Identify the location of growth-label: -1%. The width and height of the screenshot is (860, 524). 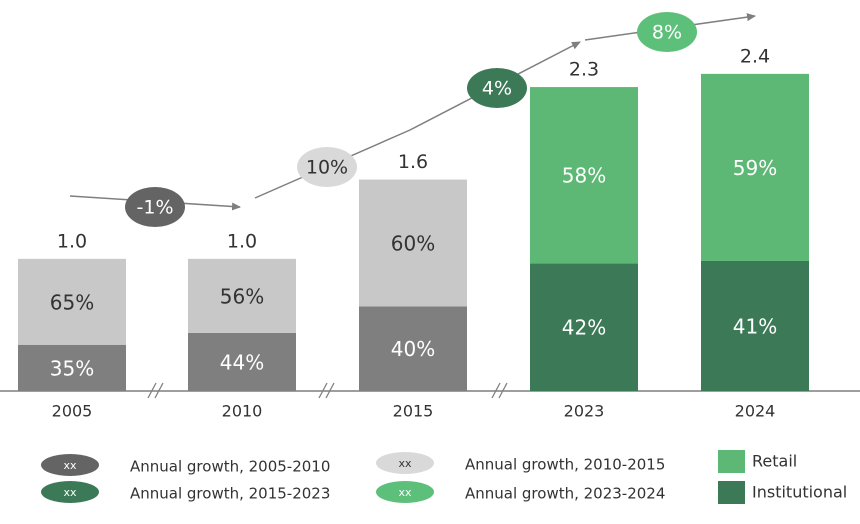
(155, 208).